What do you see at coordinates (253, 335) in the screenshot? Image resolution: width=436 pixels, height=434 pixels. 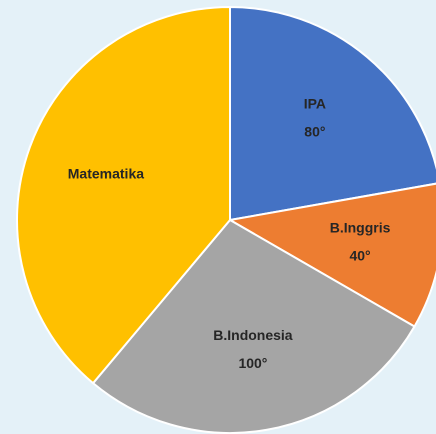 I see `slice-label: B.Indonesia` at bounding box center [253, 335].